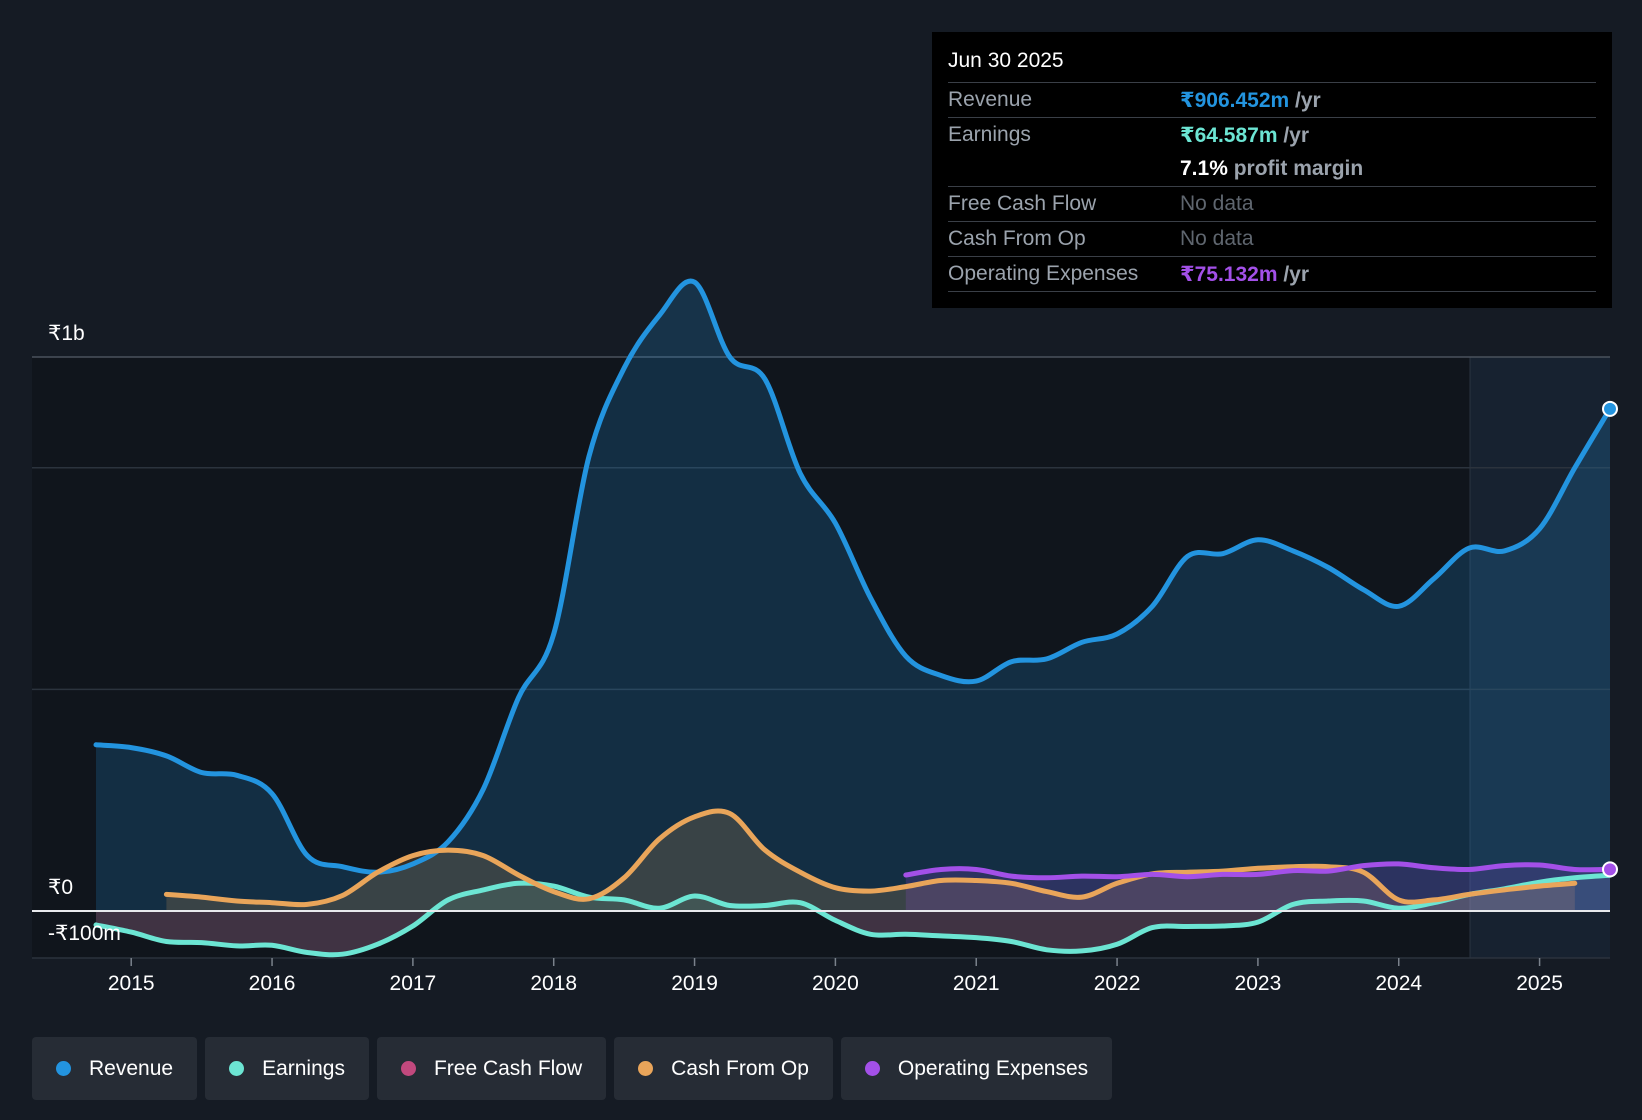  What do you see at coordinates (1217, 238) in the screenshot?
I see `tooltip-value-cfo: No data` at bounding box center [1217, 238].